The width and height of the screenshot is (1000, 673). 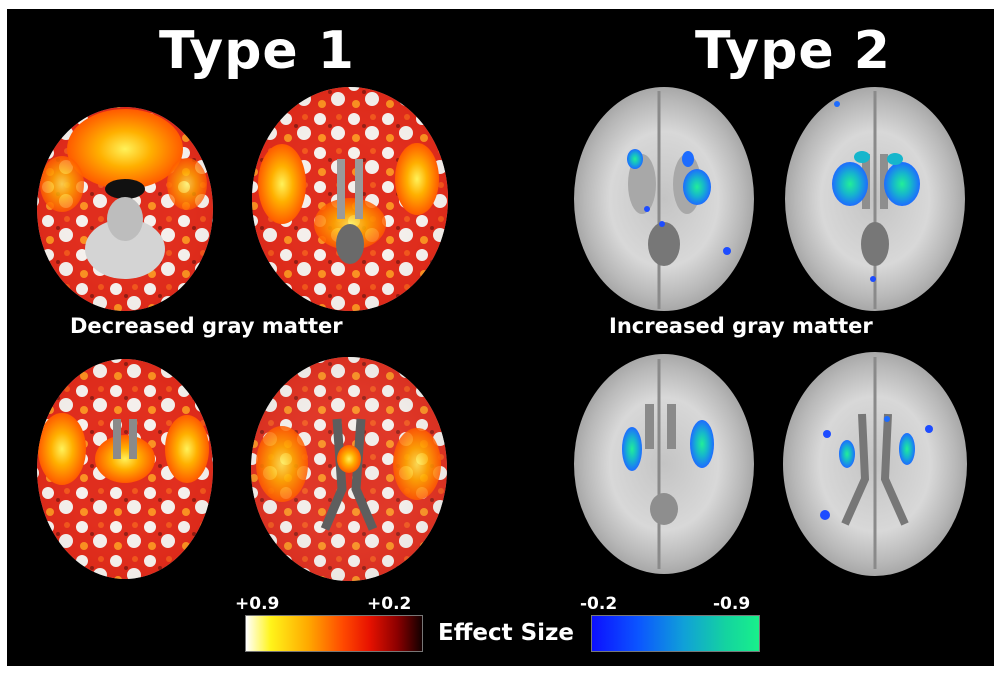 I want to click on warm-scale-min-label: +0.9, so click(x=257, y=604).